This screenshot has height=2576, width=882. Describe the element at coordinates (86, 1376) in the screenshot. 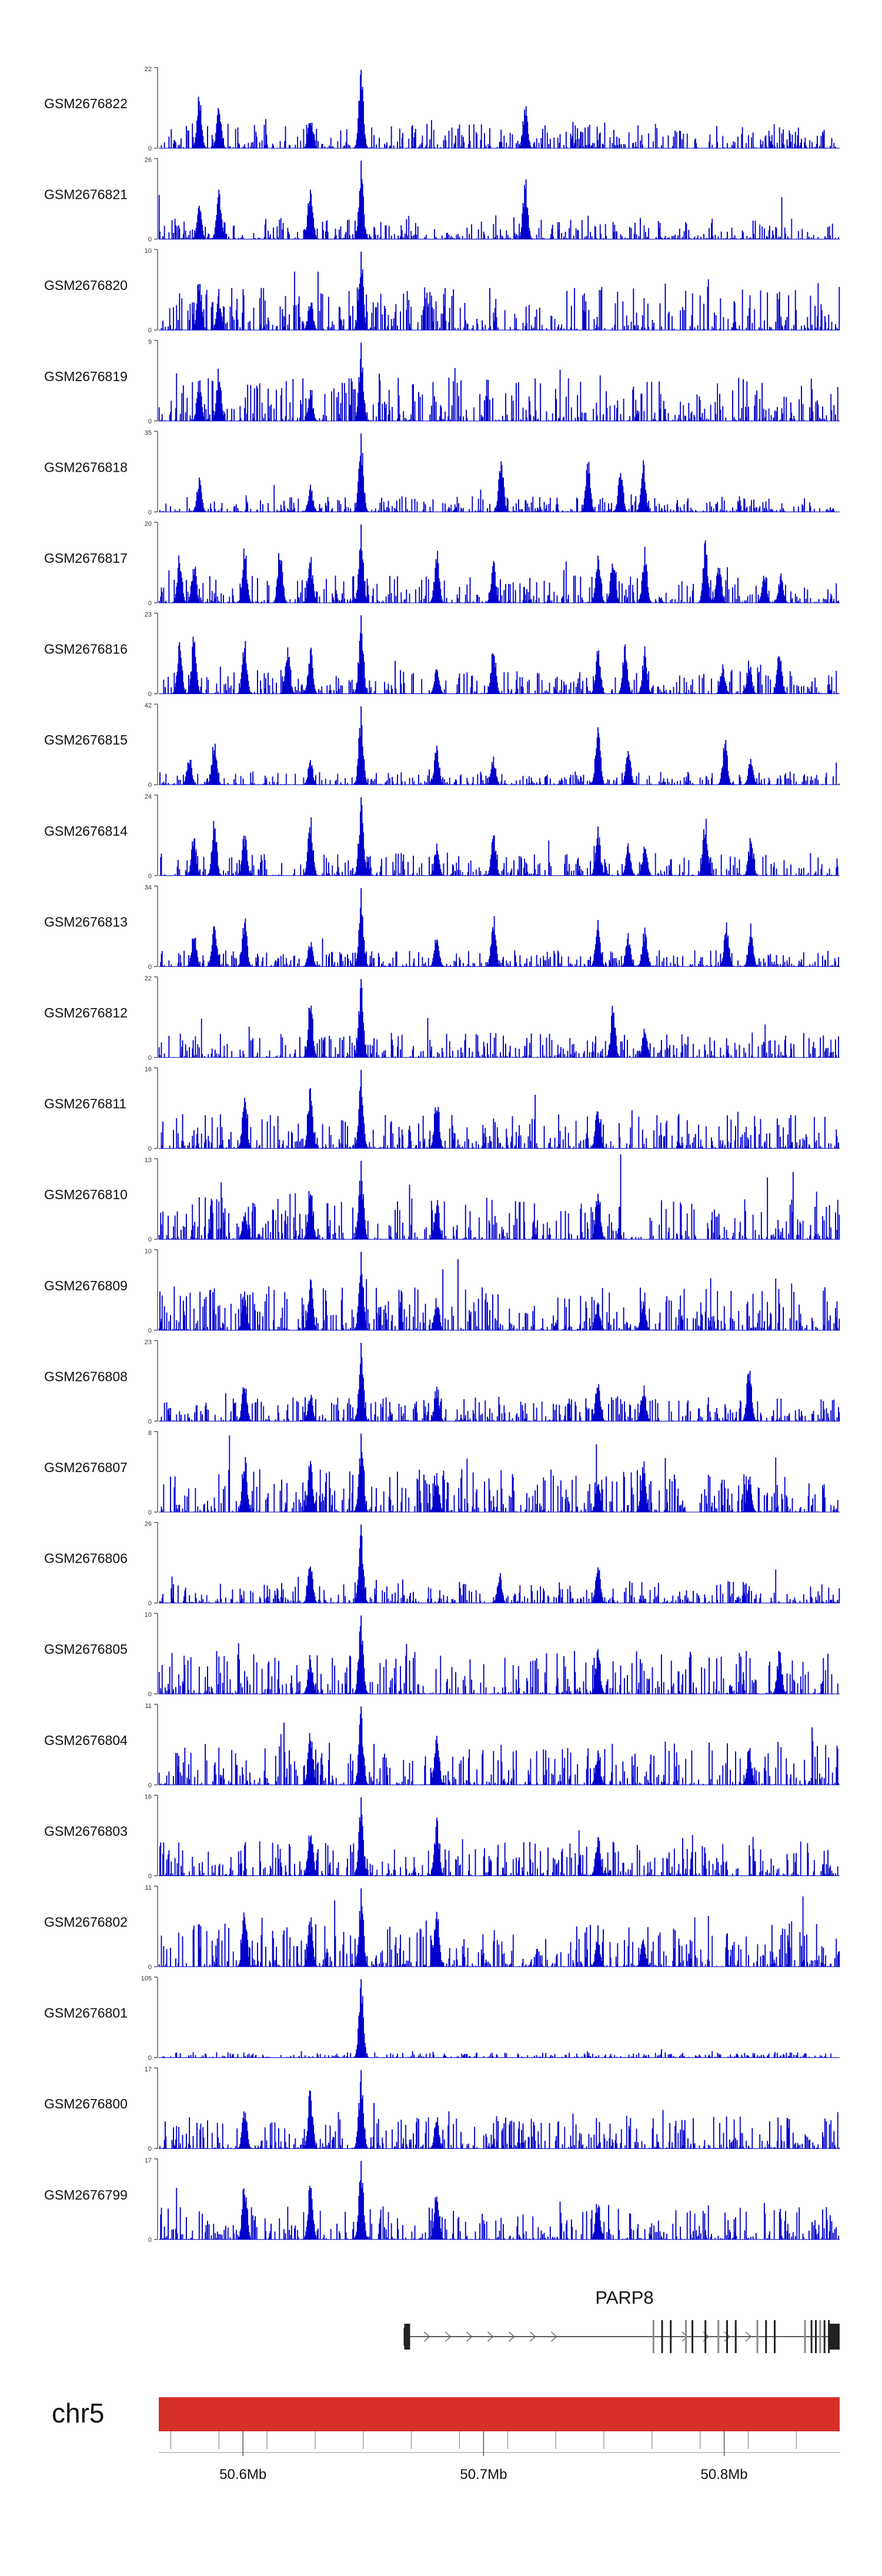

I see `track-label-GSM2676808: GSM2676808` at that location.